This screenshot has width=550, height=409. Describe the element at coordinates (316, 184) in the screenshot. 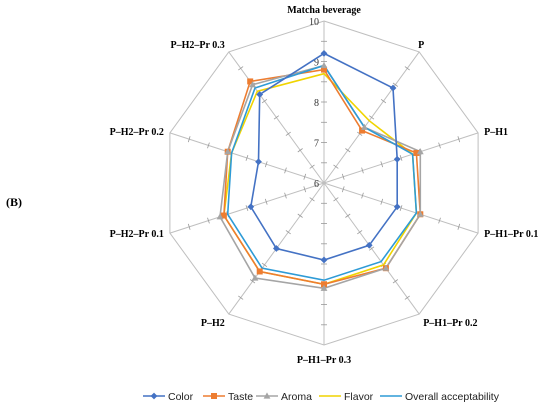

I see `tick-label: 6` at that location.